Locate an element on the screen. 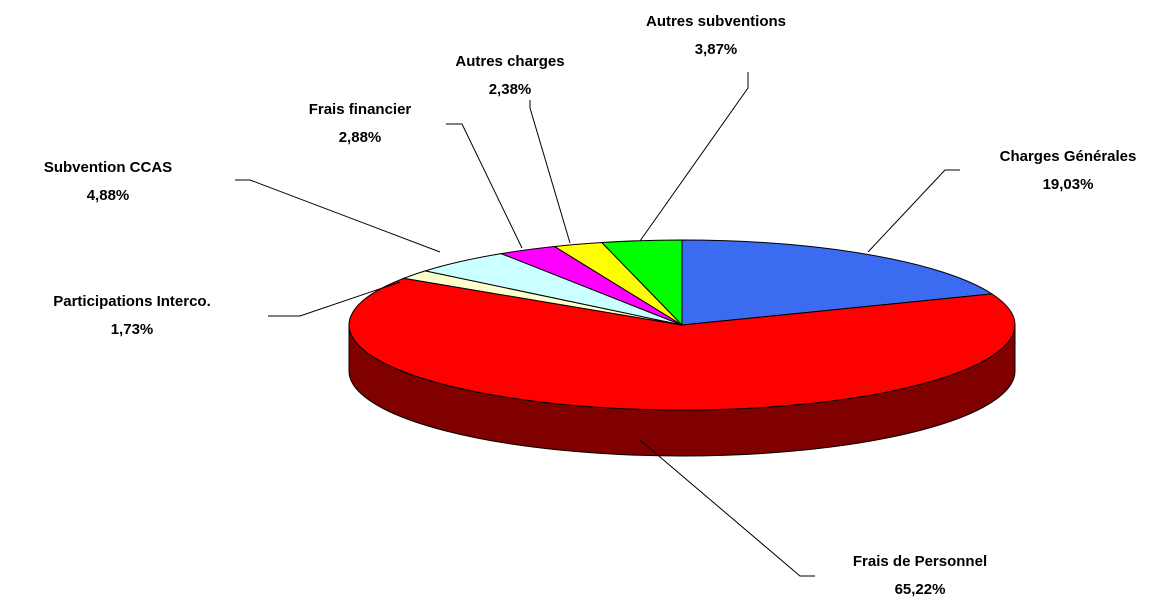  slice-value: 4,88% is located at coordinates (108, 195).